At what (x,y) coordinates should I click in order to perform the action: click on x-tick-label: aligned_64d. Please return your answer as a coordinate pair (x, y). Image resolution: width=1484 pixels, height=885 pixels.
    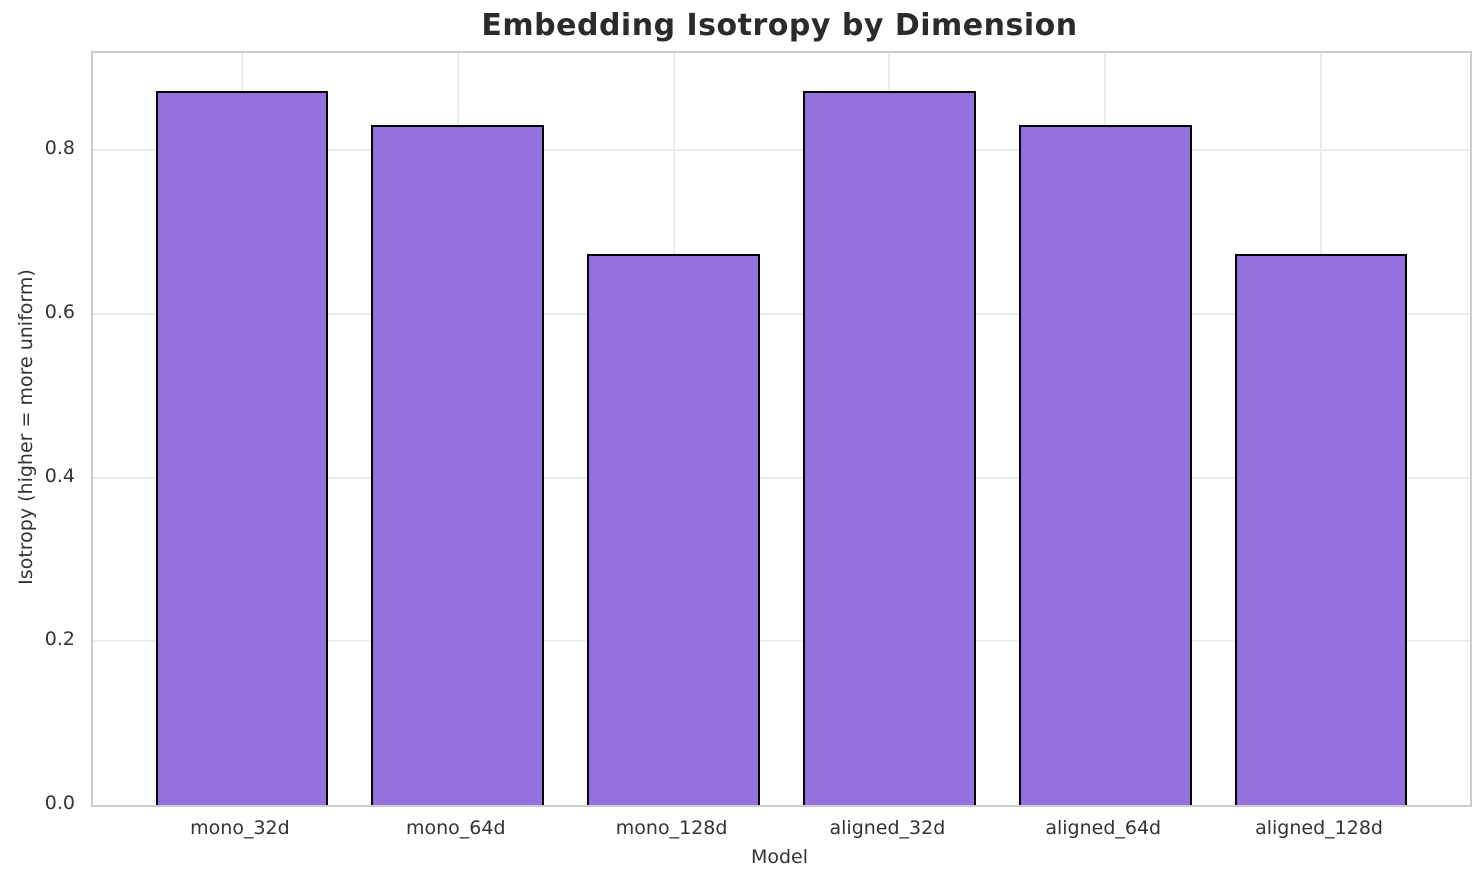
    Looking at the image, I should click on (1103, 828).